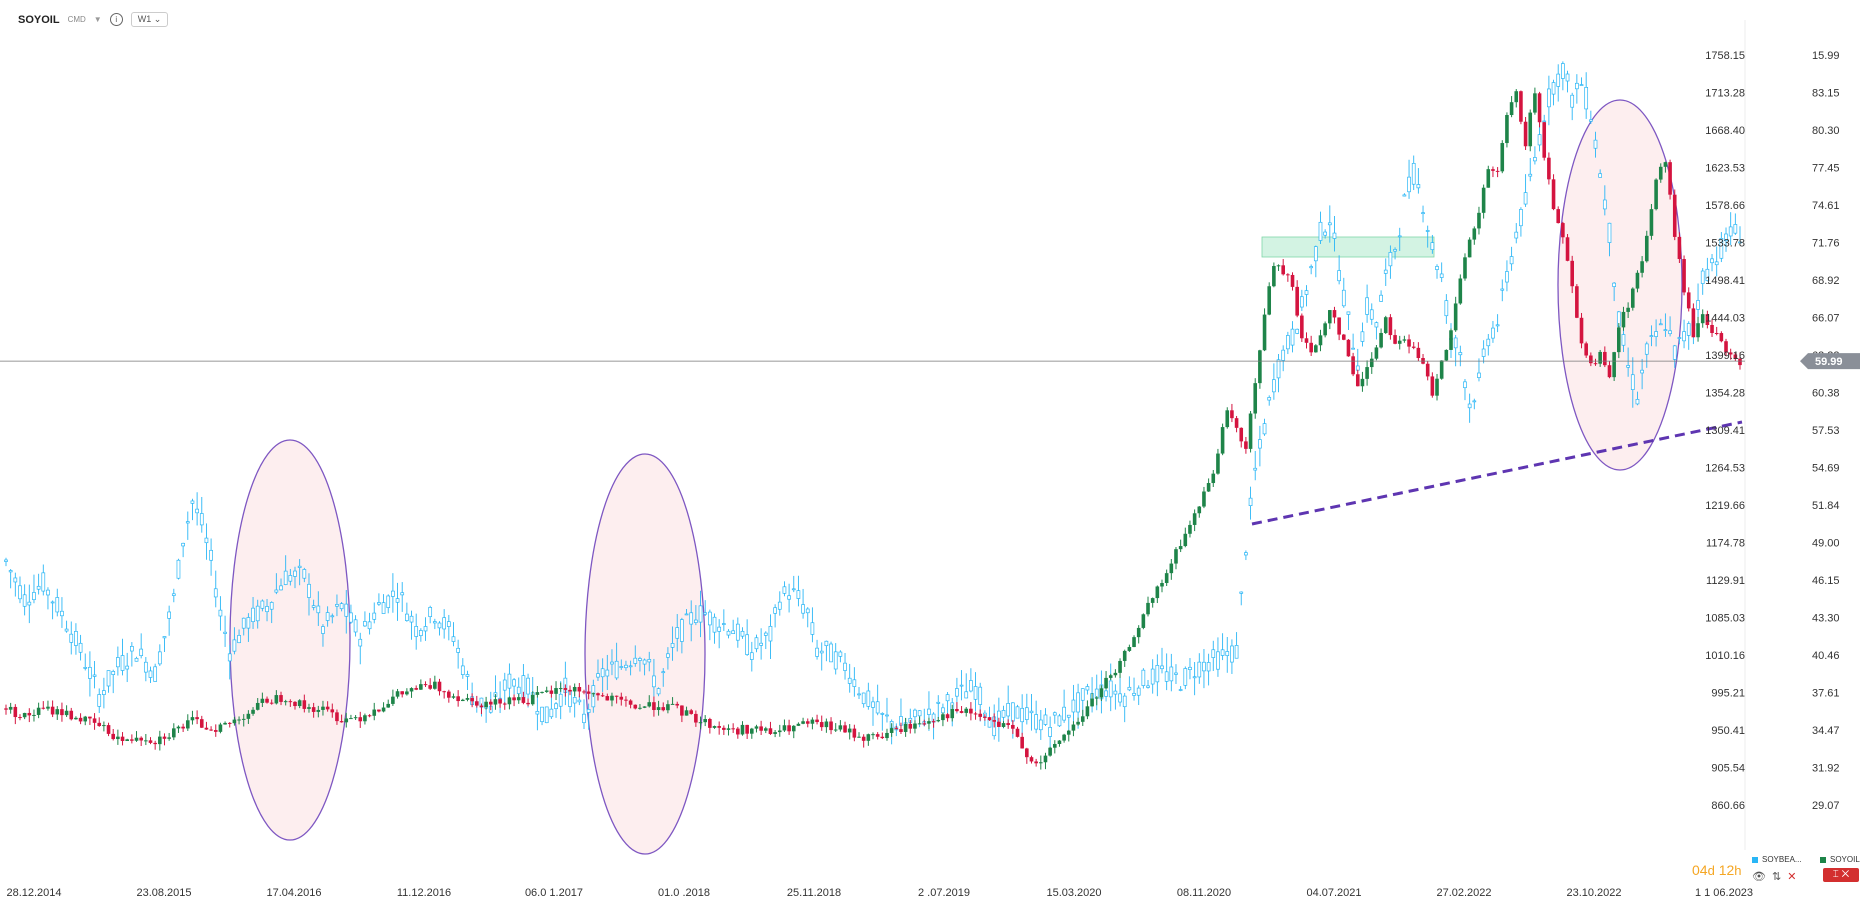 Image resolution: width=1866 pixels, height=909 pixels. I want to click on legend-item-soyoil: SOYOIL, so click(1840, 859).